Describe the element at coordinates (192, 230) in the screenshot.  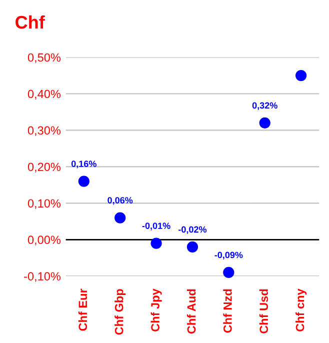
I see `data-label: -0,02%` at that location.